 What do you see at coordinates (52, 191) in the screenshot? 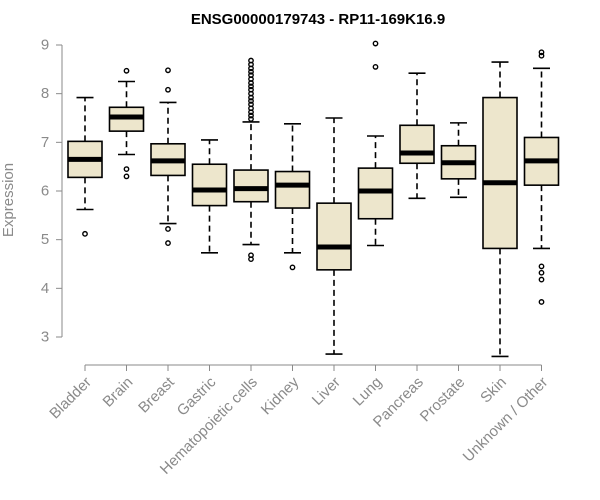
I see `y-axis: 3 4 5 6 7 8 9` at bounding box center [52, 191].